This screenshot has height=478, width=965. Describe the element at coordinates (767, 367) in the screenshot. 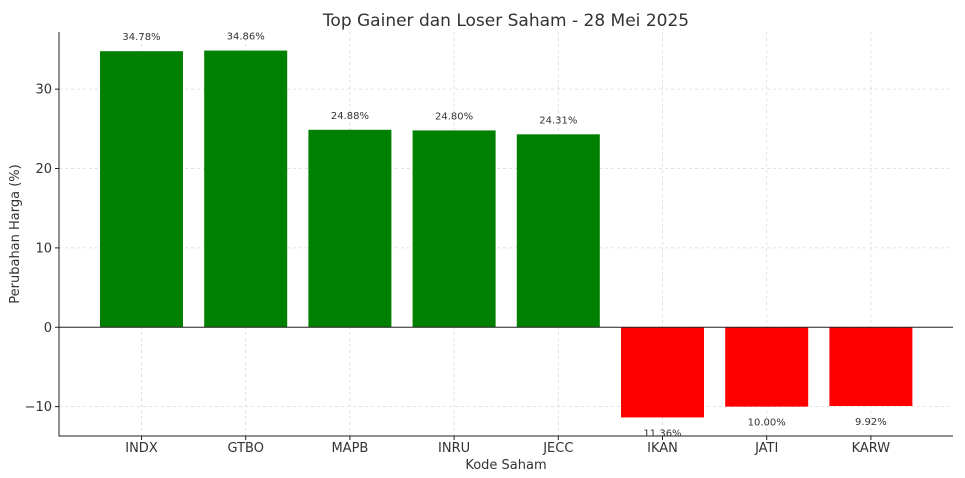

I see `bar-jati` at that location.